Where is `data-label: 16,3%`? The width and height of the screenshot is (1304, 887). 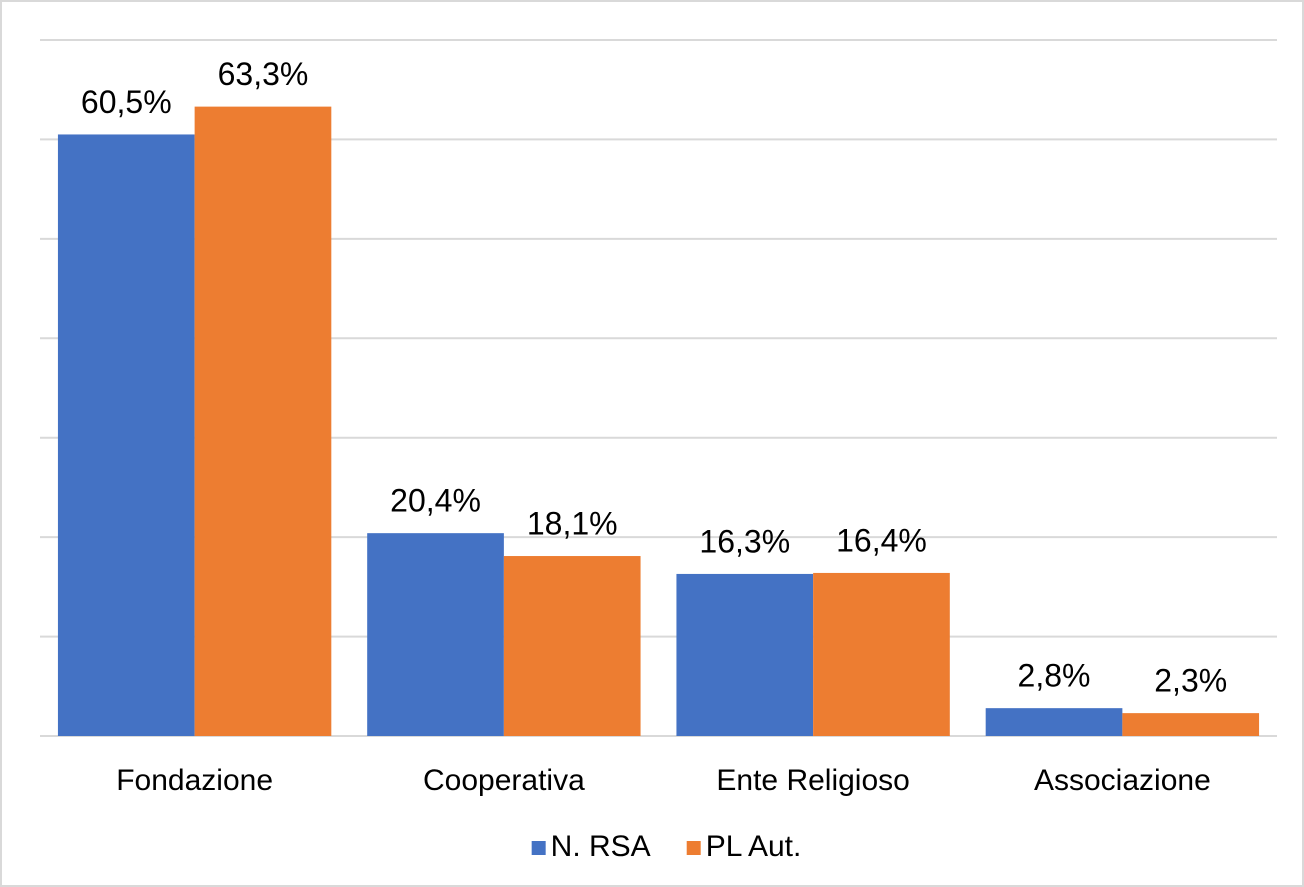
data-label: 16,3% is located at coordinates (744, 541).